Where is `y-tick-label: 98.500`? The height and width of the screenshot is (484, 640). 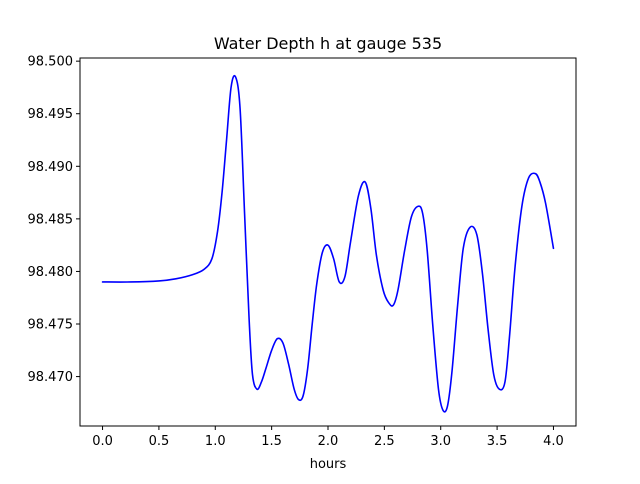
y-tick-label: 98.500 is located at coordinates (51, 62).